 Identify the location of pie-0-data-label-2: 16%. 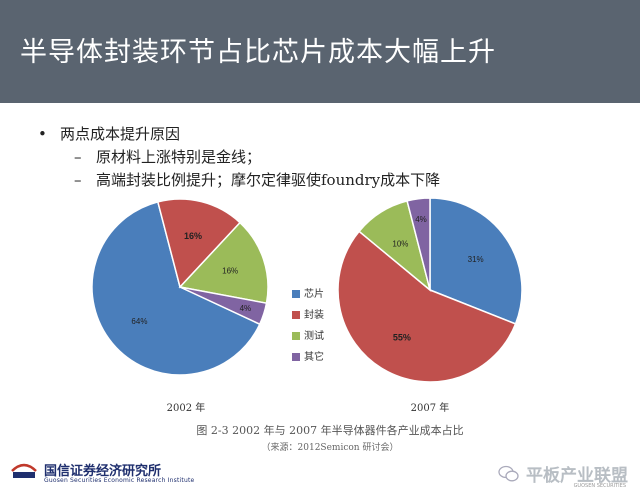
(230, 271).